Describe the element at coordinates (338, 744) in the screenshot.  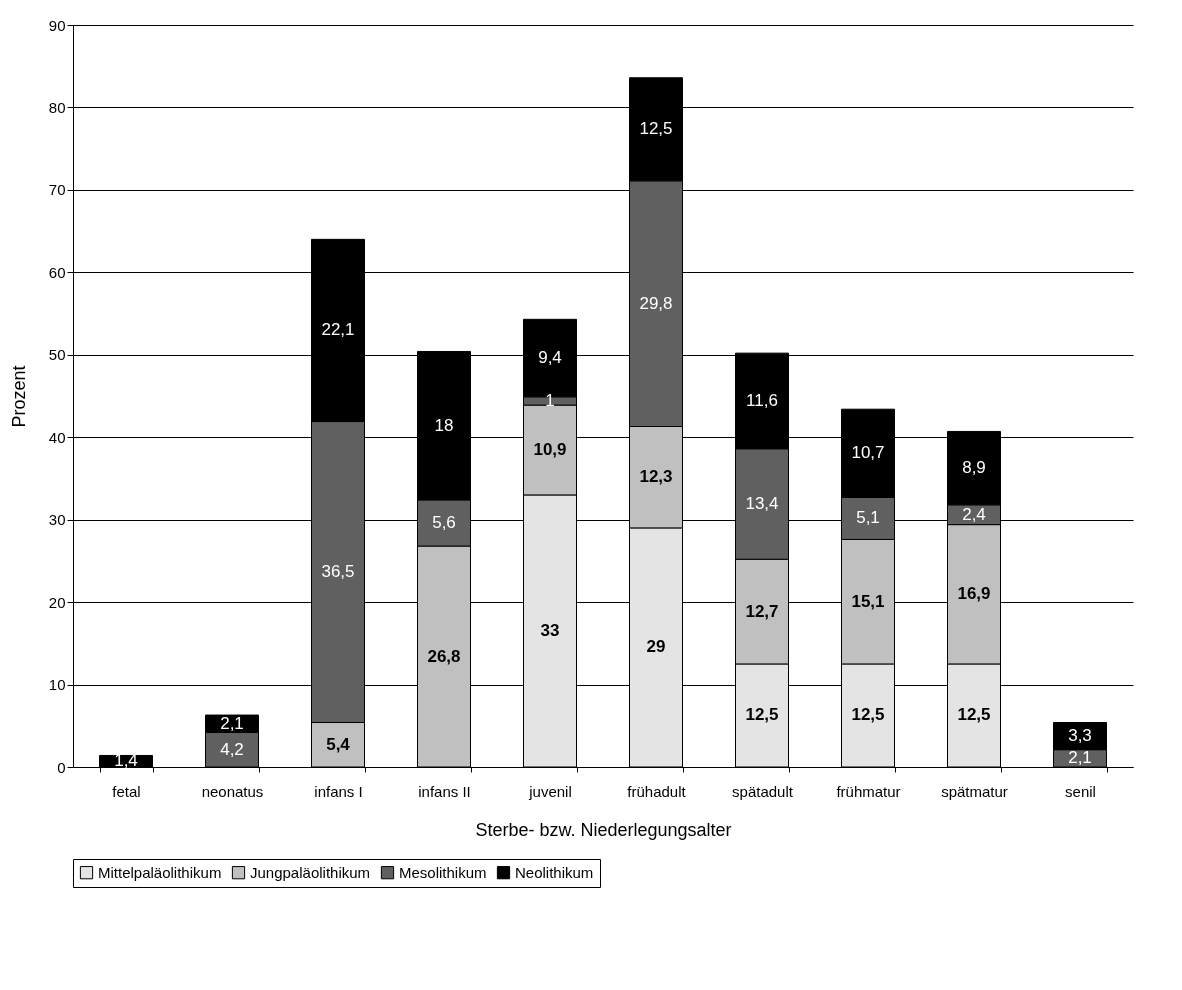
I see `data-label: 5,4` at that location.